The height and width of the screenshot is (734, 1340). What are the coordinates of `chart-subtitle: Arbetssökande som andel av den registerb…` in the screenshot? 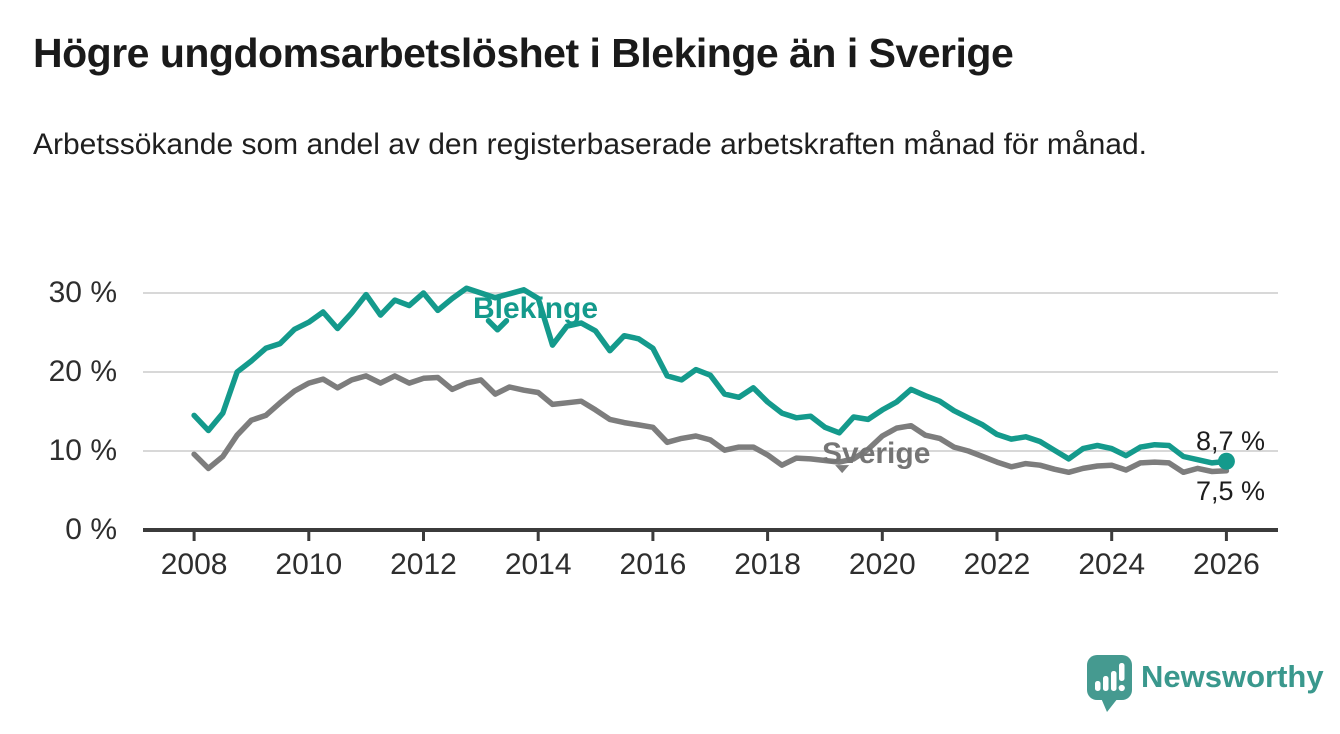 It's located at (590, 144).